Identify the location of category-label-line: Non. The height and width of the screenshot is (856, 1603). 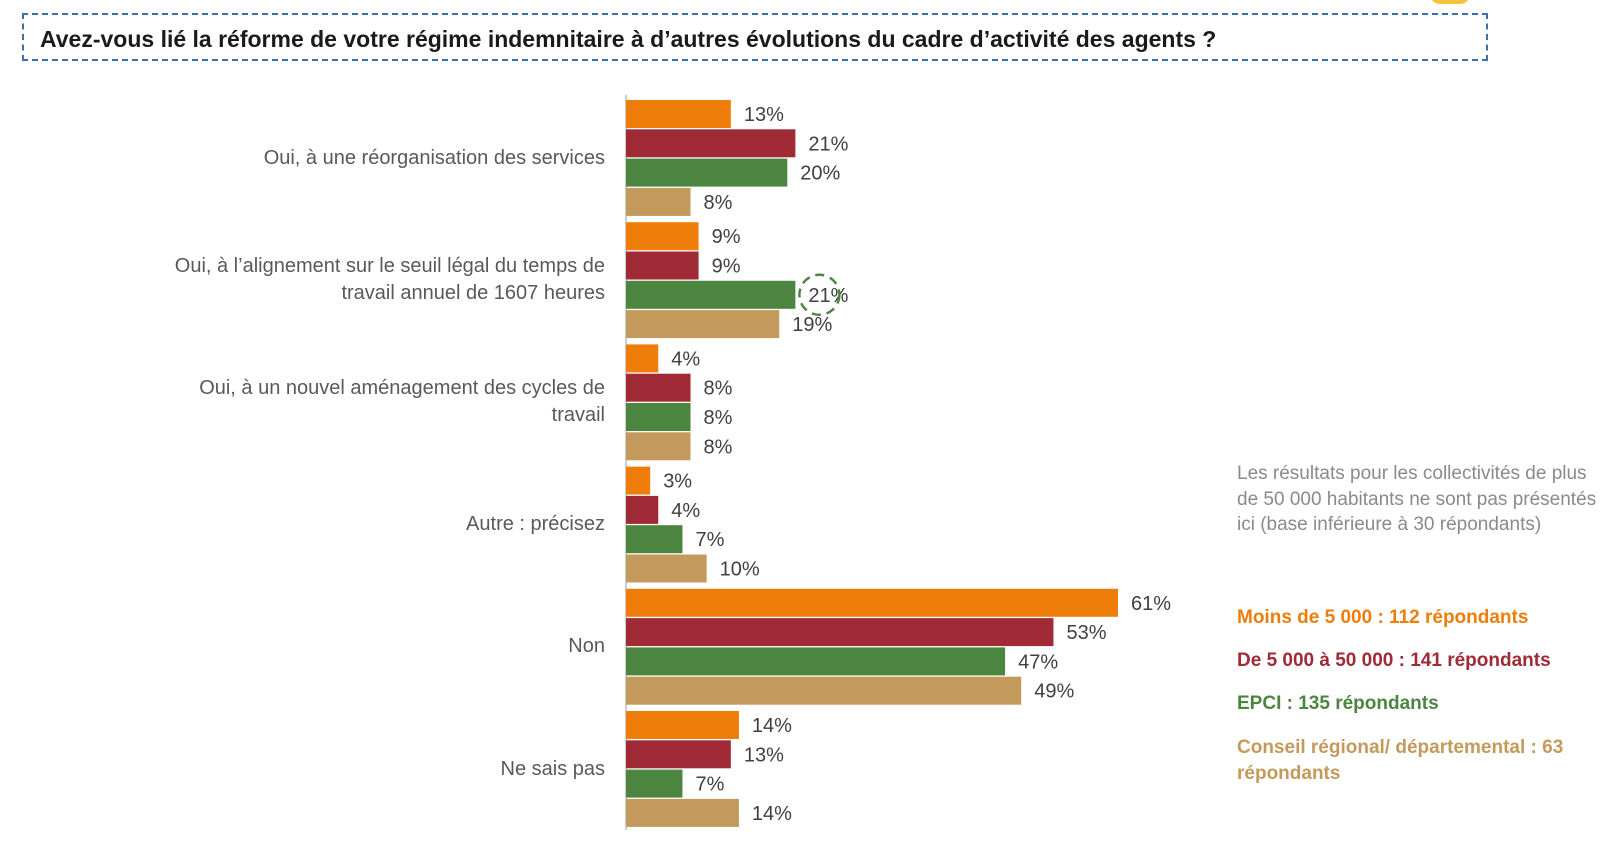
(586, 646).